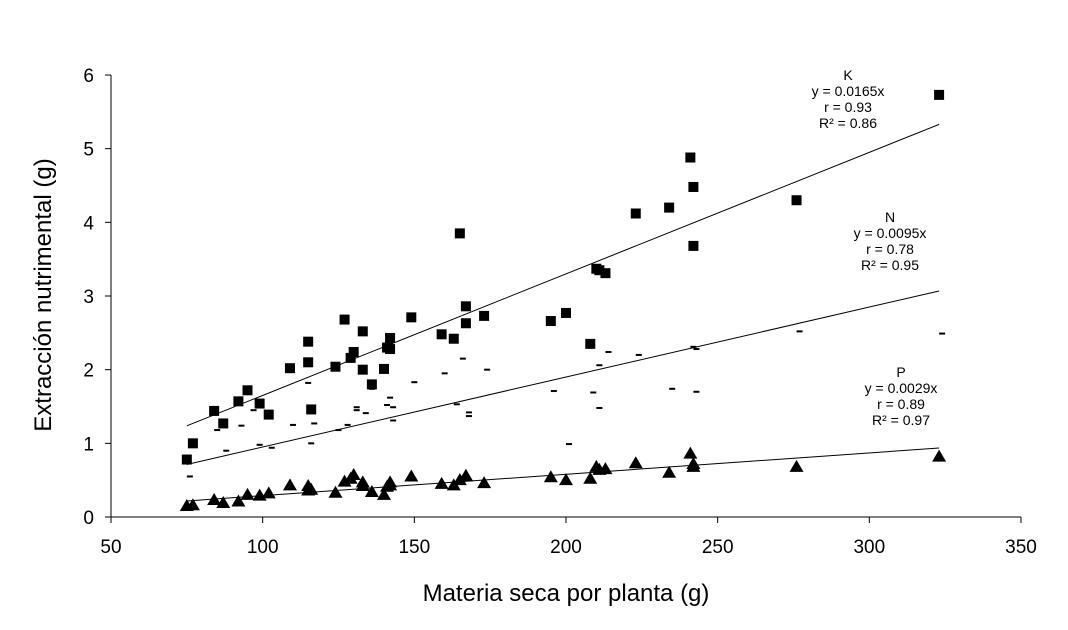 The image size is (1068, 630). What do you see at coordinates (88, 518) in the screenshot?
I see `y-tick-label: 0` at bounding box center [88, 518].